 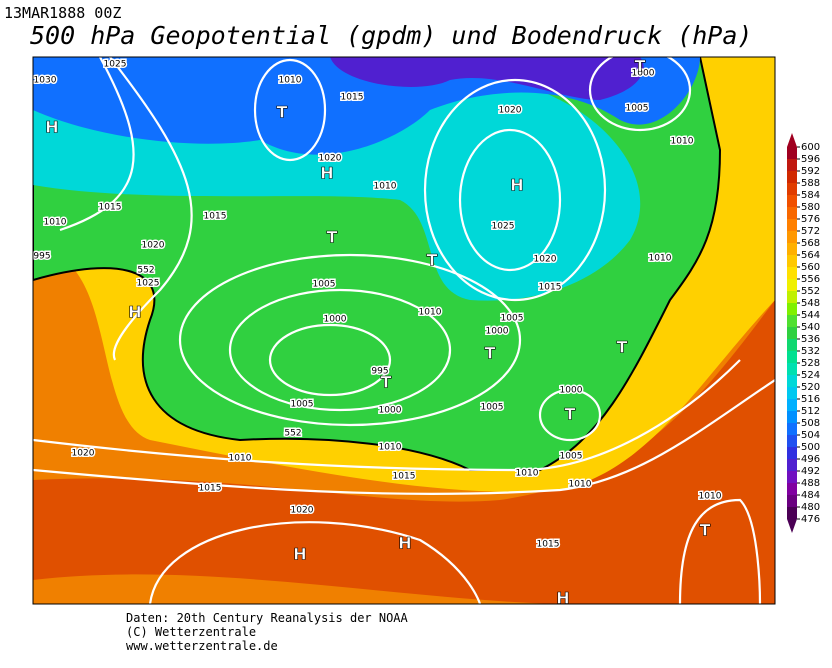 What do you see at coordinates (810, 147) in the screenshot?
I see `colorbar-label: 600` at bounding box center [810, 147].